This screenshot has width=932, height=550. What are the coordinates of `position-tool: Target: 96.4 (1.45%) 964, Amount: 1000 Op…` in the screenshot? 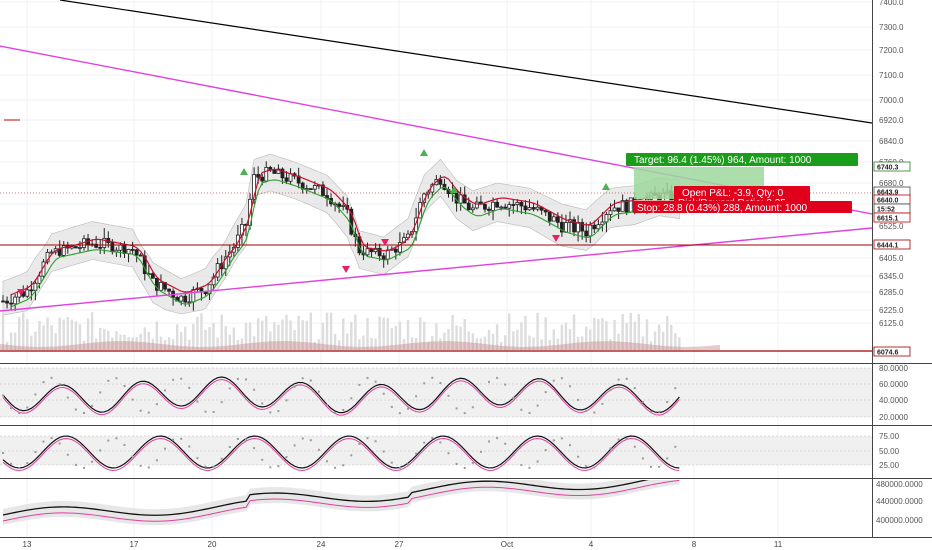 It's located at (742, 183).